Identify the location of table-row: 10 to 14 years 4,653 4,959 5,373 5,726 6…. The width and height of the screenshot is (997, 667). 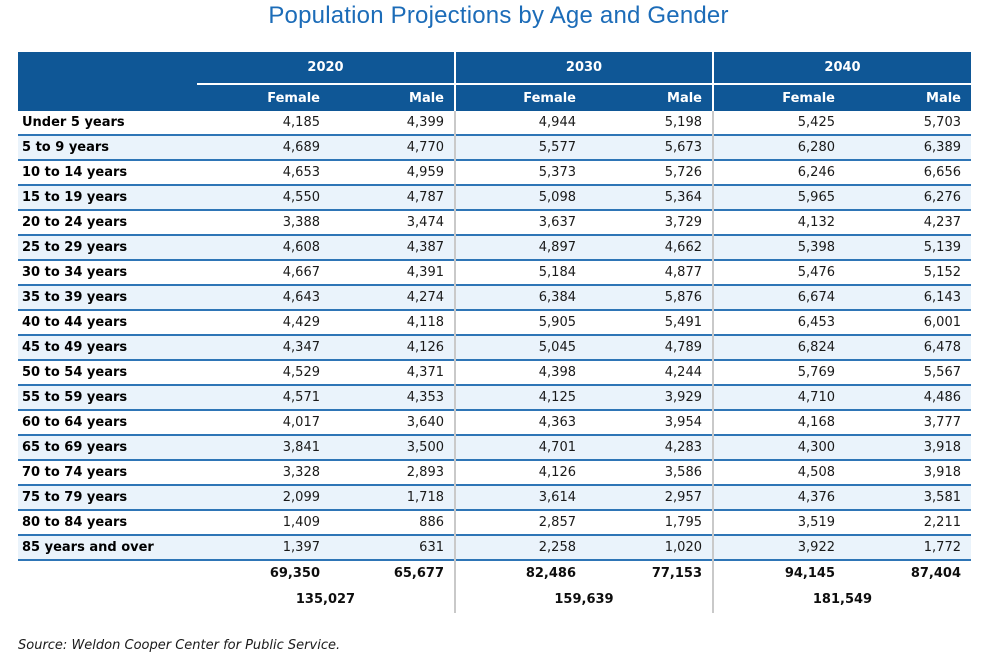
(494, 172).